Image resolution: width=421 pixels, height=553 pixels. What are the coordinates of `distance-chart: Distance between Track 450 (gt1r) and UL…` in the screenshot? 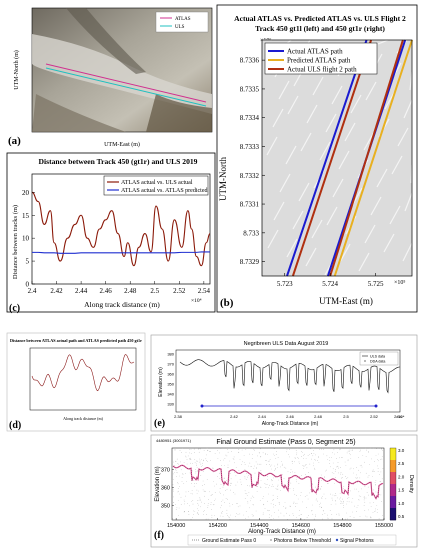 It's located at (111, 233).